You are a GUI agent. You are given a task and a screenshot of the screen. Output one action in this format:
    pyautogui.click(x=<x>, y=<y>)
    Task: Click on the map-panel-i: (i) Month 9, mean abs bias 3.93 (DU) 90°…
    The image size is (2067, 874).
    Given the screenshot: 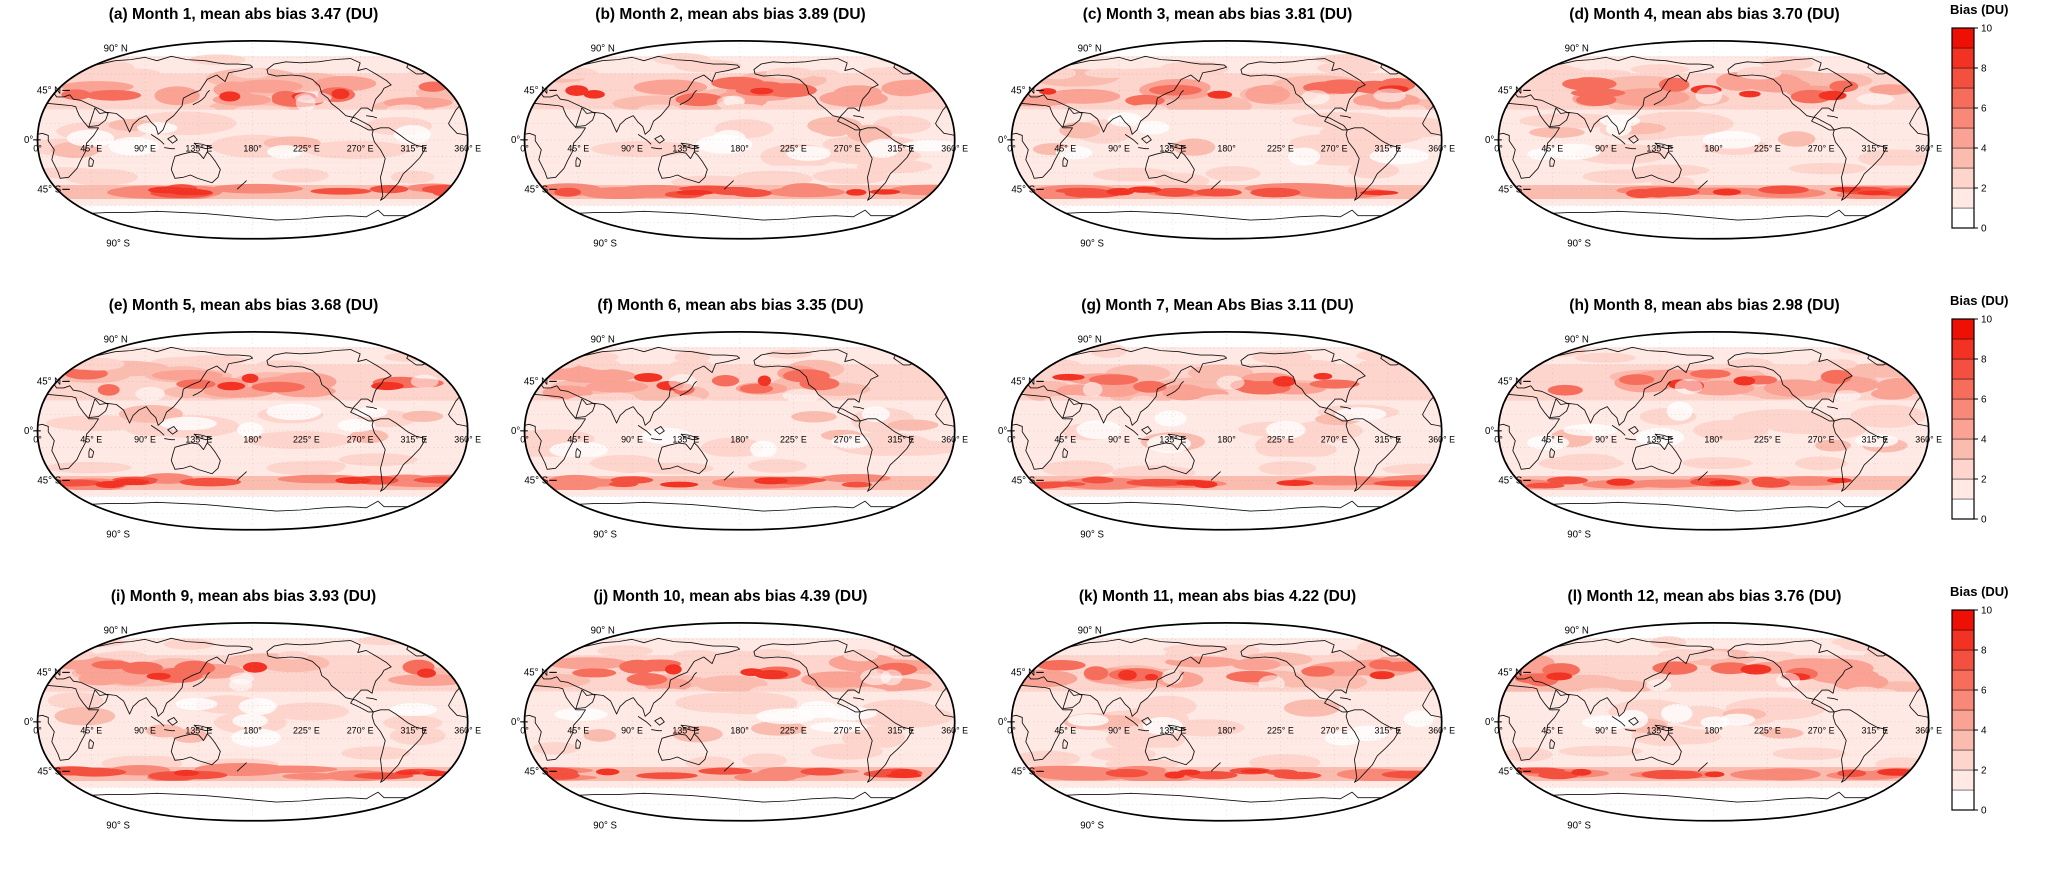 What is the action you would take?
    pyautogui.click(x=243, y=727)
    